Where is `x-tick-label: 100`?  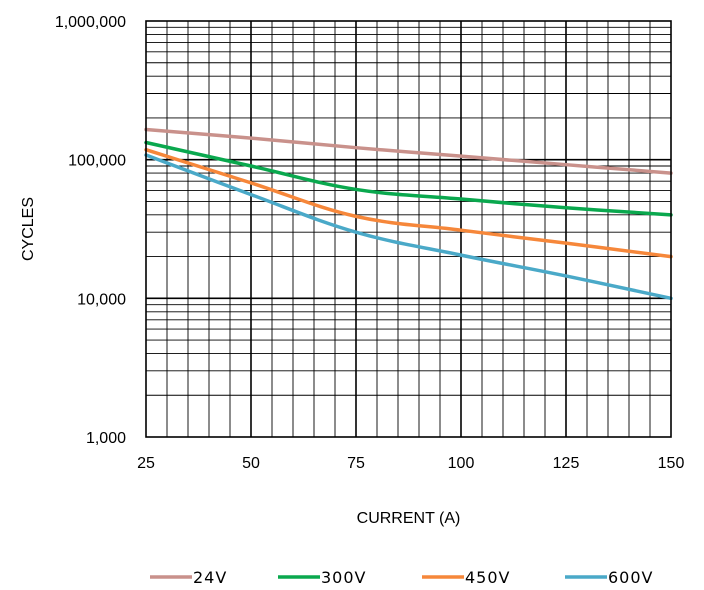
x-tick-label: 100 is located at coordinates (461, 463).